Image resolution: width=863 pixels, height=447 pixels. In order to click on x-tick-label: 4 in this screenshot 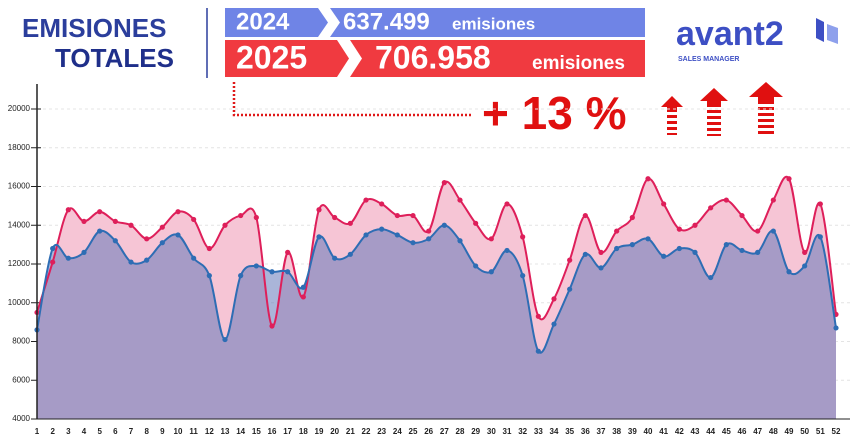, I will do `click(84, 431)`.